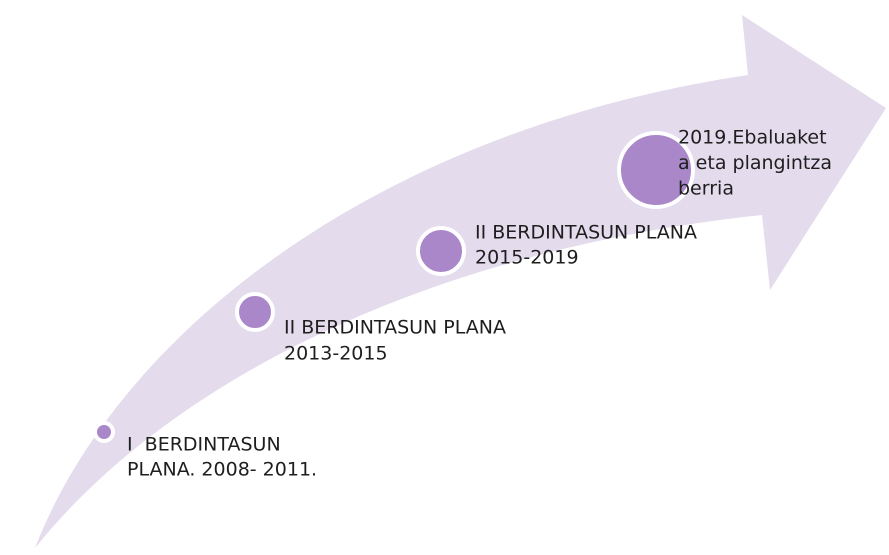 Image resolution: width=889 pixels, height=555 pixels. What do you see at coordinates (752, 138) in the screenshot?
I see `milestone-label: 2019.Ebaluaket` at bounding box center [752, 138].